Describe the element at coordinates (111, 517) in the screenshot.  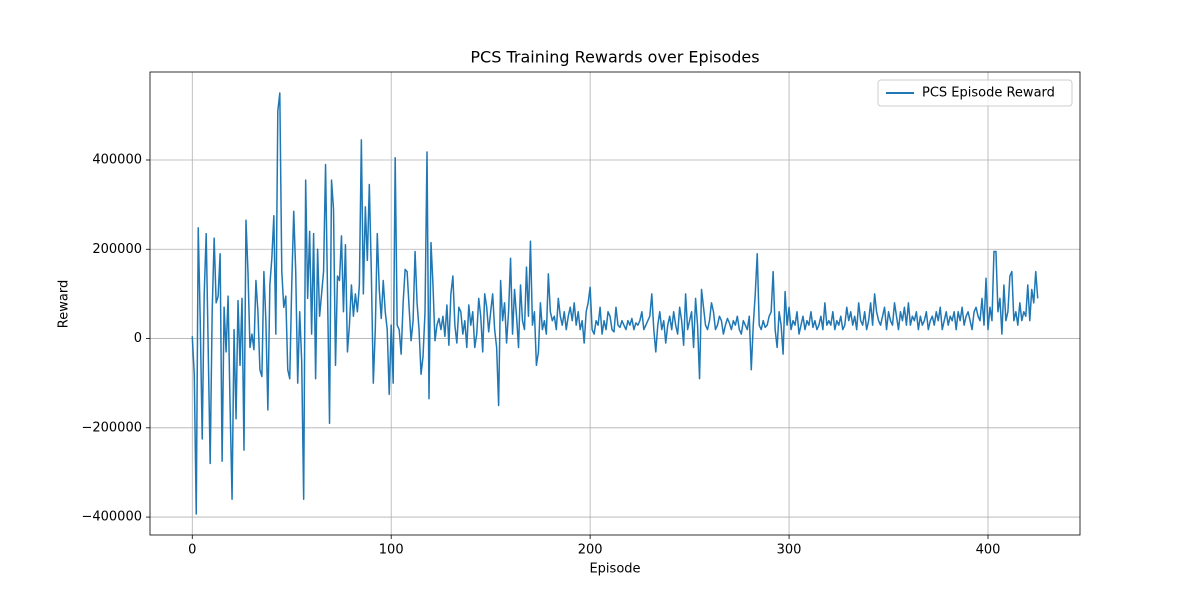
I see `y-tick-label: −400000` at that location.